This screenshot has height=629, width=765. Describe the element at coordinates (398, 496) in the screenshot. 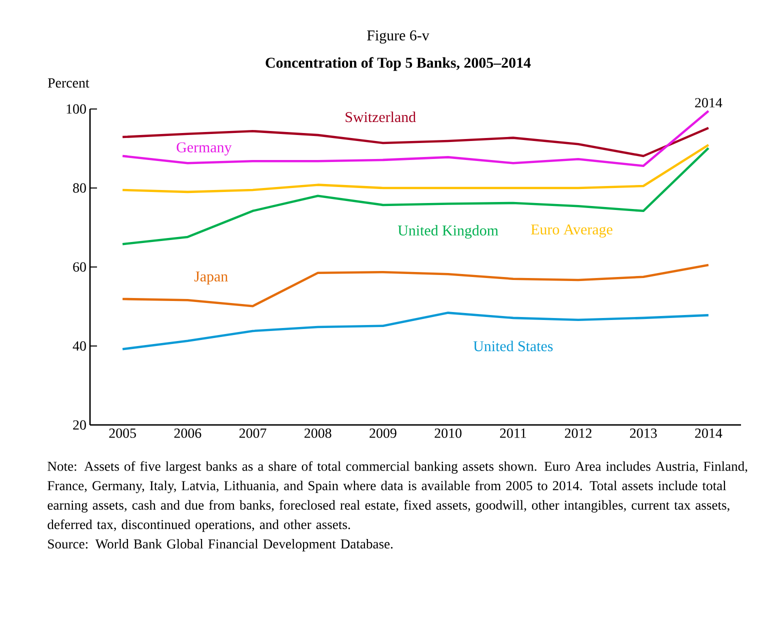

I see `text: Note: Assets of five largest banks as a share of total commercial banking assets shown. Euro Area includes Austria, Finland, France, Germany, Italy, Latvia, Lithuania, and Spain where data is available from 2005 to 2014. Total assets include total earning assets, cash and due from banks, foreclosed real estate, fixed assets, goodwill, other intangibles, current tax assets, deferred tax, discontinued operations, and other assets.` at that location.